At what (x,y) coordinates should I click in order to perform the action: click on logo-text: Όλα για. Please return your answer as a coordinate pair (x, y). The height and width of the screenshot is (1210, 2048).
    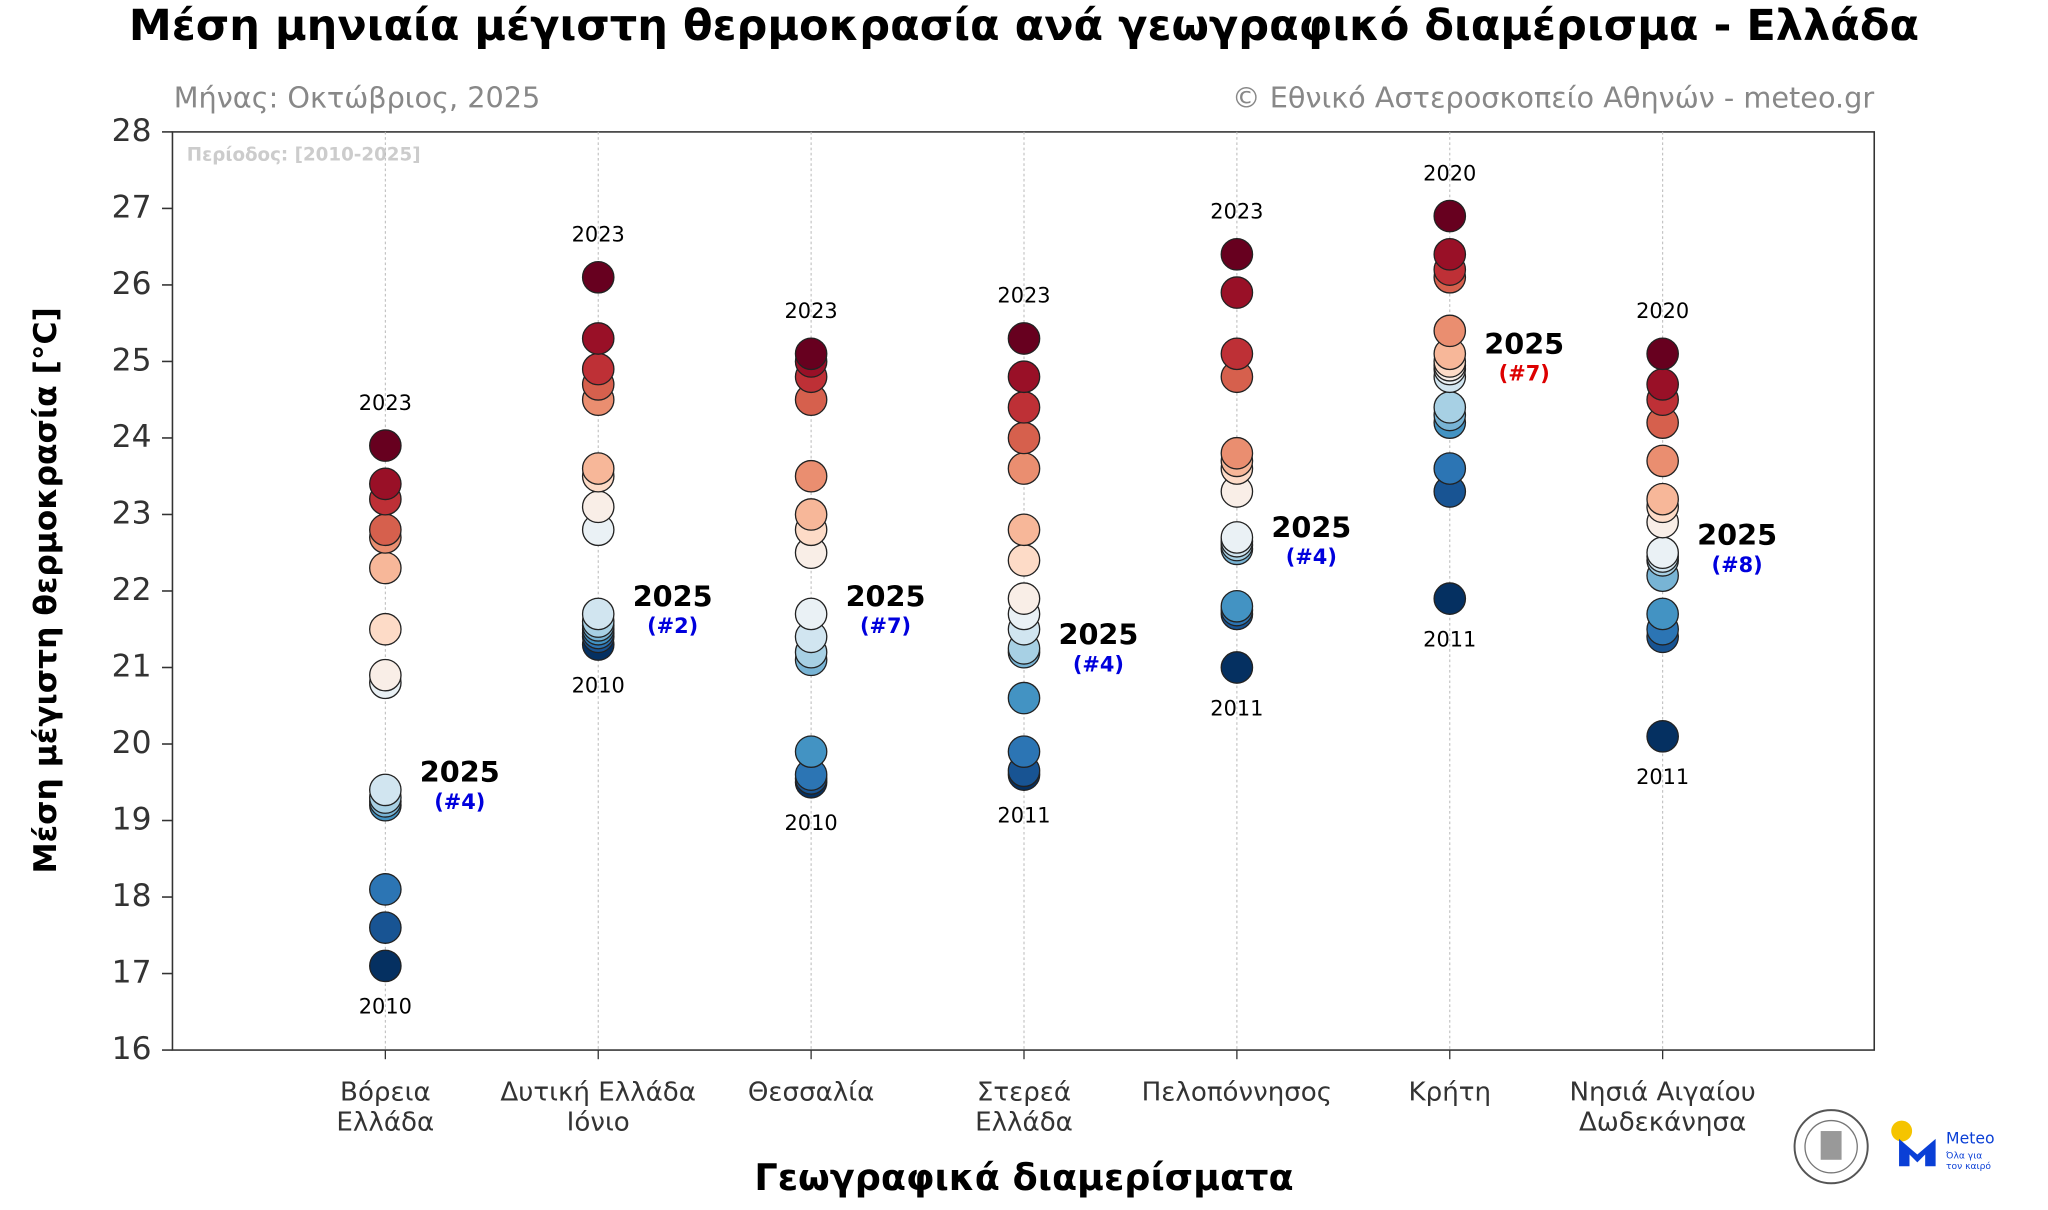
    Looking at the image, I should click on (1963, 1155).